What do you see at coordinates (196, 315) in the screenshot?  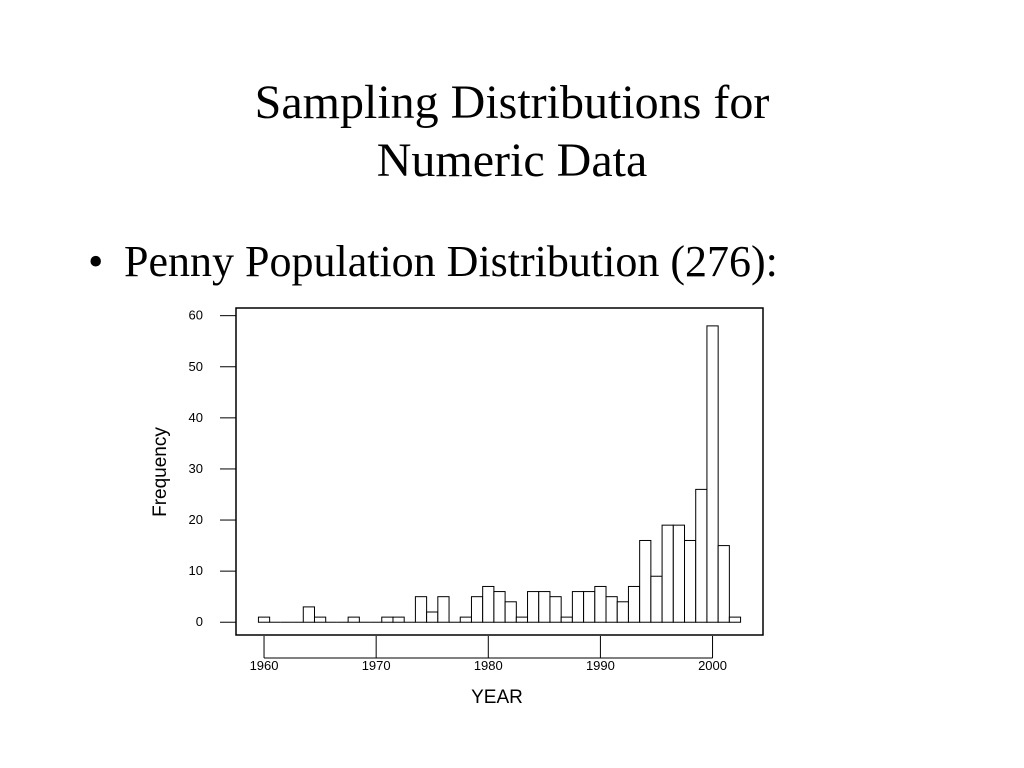 I see `y-tick-label: 60` at bounding box center [196, 315].